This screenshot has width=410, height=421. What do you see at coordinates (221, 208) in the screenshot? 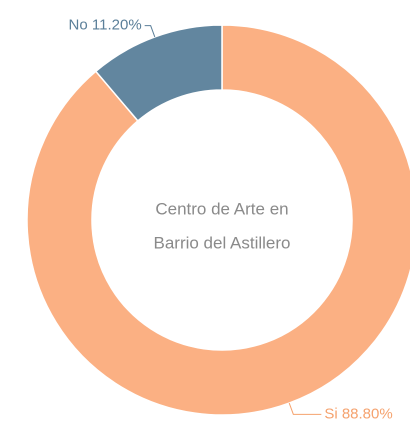
I see `center-text: Centro de Arte en` at bounding box center [221, 208].